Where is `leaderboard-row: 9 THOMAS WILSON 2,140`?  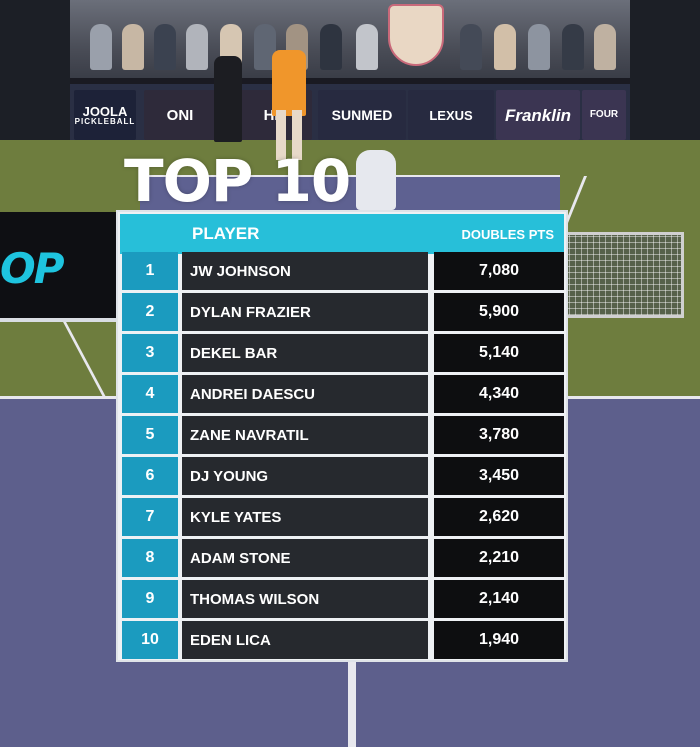 leaderboard-row: 9 THOMAS WILSON 2,140 is located at coordinates (342, 599).